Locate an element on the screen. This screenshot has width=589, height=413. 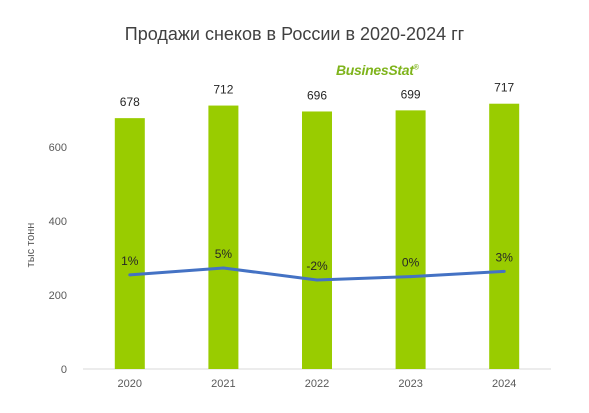
bar-value-label: 699 is located at coordinates (411, 94).